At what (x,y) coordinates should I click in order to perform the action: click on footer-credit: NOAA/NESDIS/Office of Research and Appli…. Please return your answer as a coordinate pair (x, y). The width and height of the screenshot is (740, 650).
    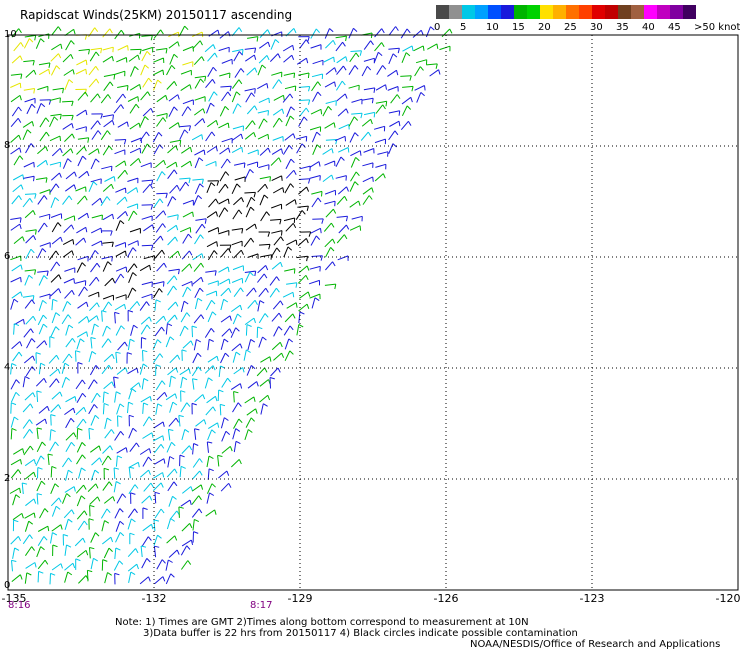
    Looking at the image, I should click on (595, 644).